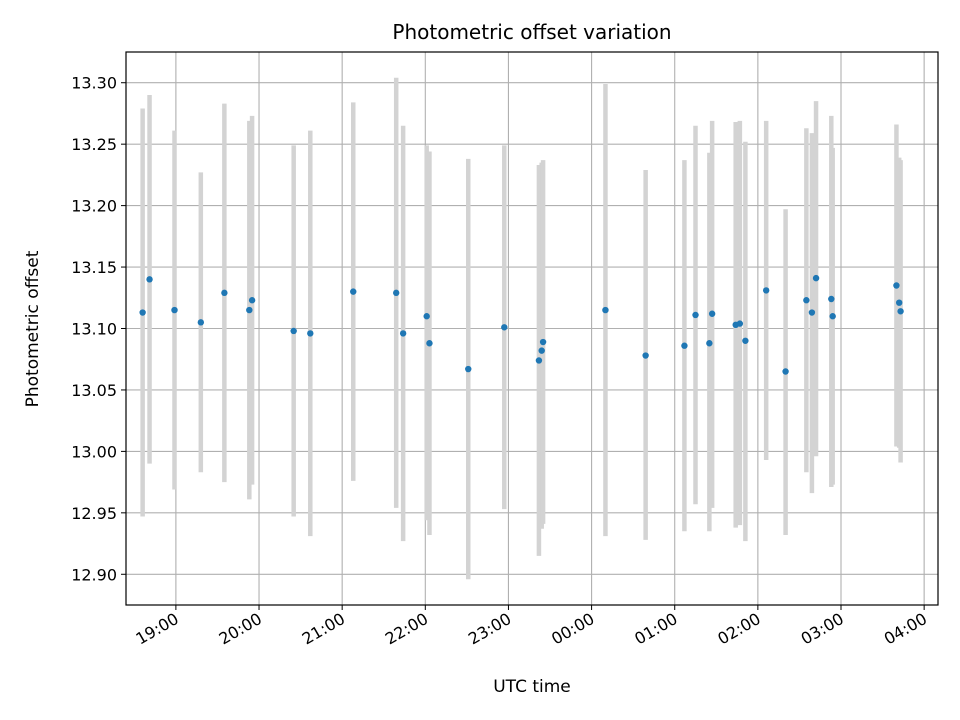 The image size is (960, 720). What do you see at coordinates (94, 451) in the screenshot?
I see `y-tick-label: 13.00` at bounding box center [94, 451].